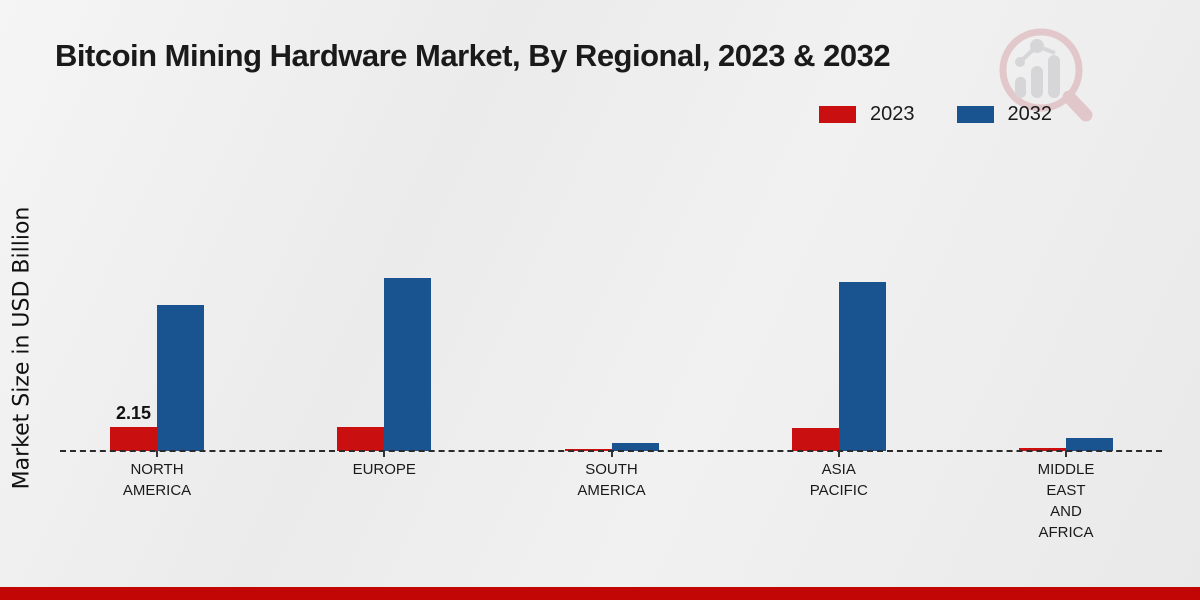  What do you see at coordinates (361, 439) in the screenshot?
I see `bar-2023-europe` at bounding box center [361, 439].